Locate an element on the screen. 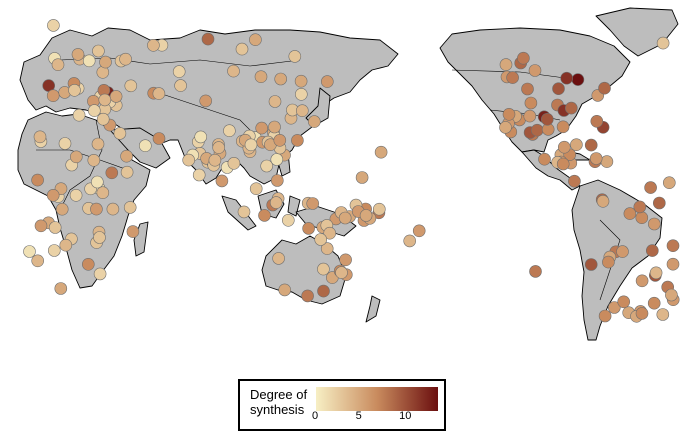 The image size is (686, 439). new-zealand is located at coordinates (373, 309).